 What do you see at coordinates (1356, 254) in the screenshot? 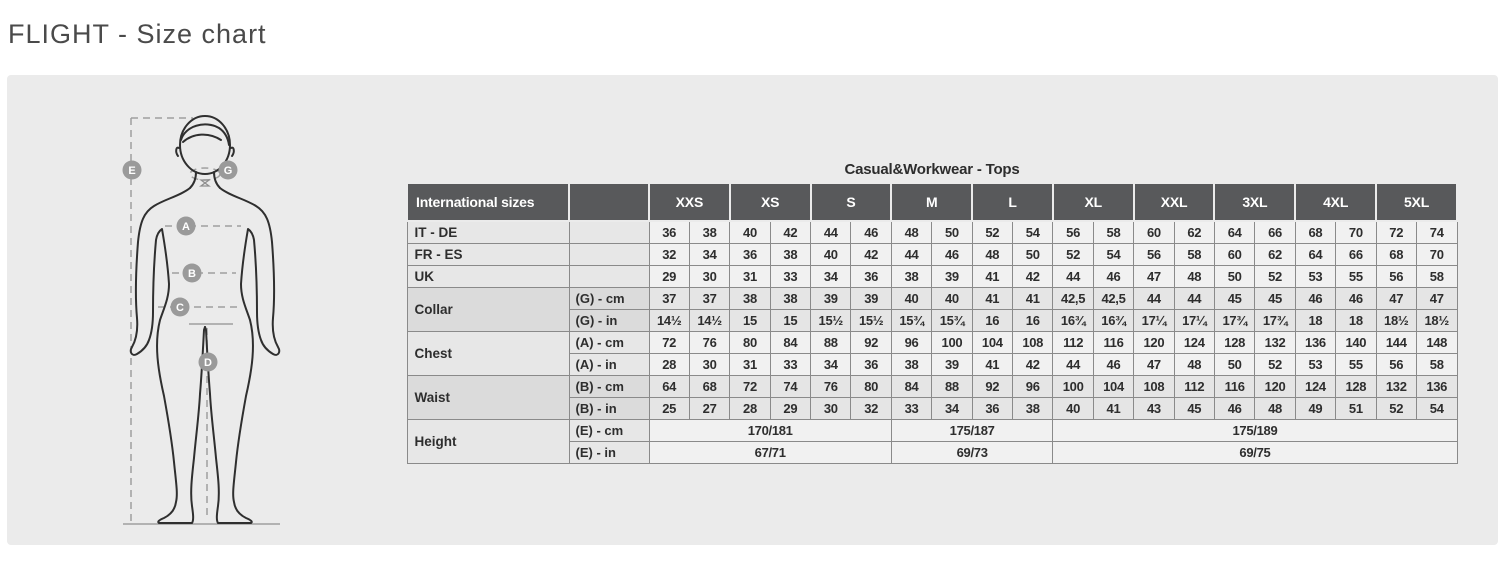
I see `size-value-cell: 66` at bounding box center [1356, 254].